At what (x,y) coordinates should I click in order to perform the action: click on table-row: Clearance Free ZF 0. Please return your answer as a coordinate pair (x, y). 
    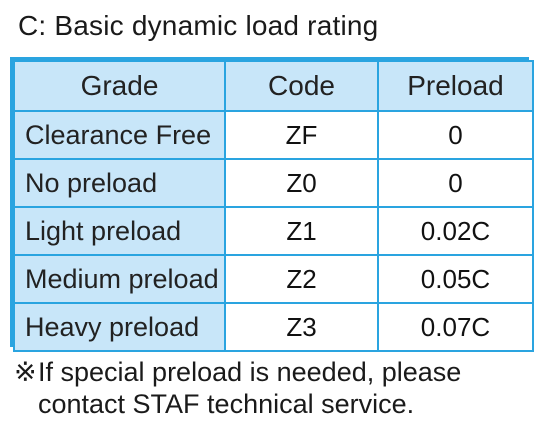
    Looking at the image, I should click on (273, 135).